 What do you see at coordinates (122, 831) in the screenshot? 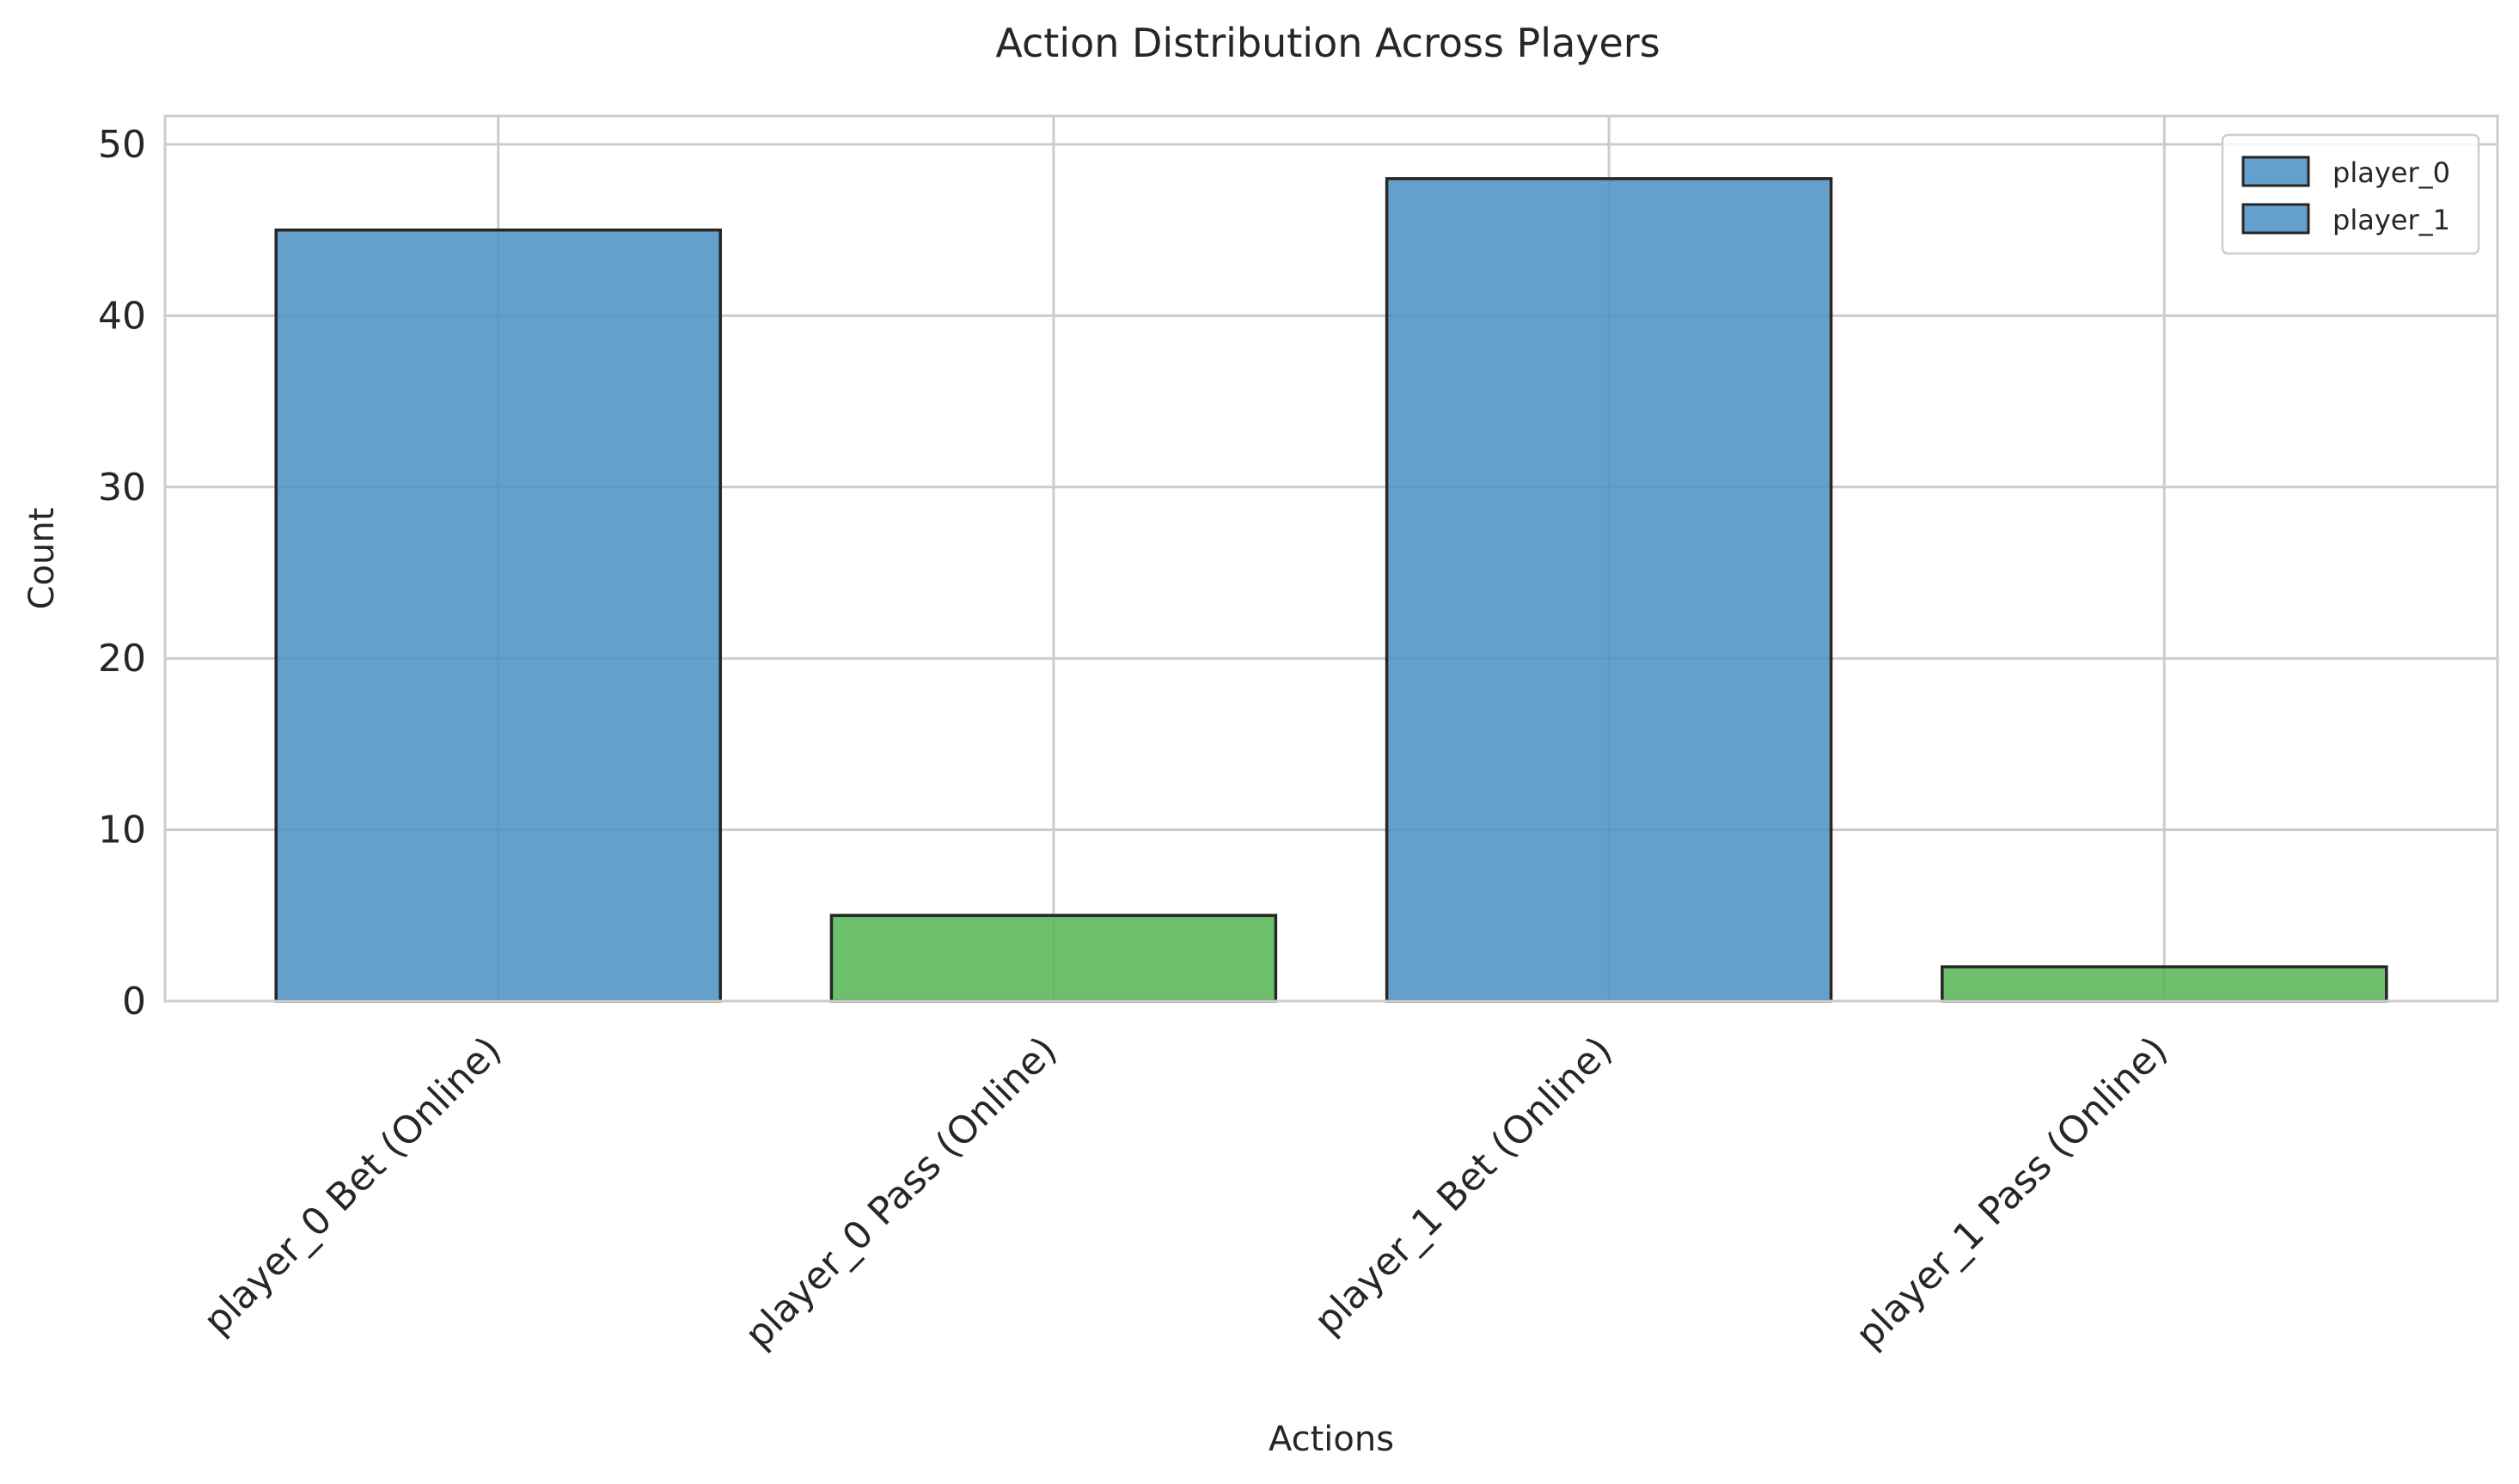
I see `y-tick-label: 10` at bounding box center [122, 831].